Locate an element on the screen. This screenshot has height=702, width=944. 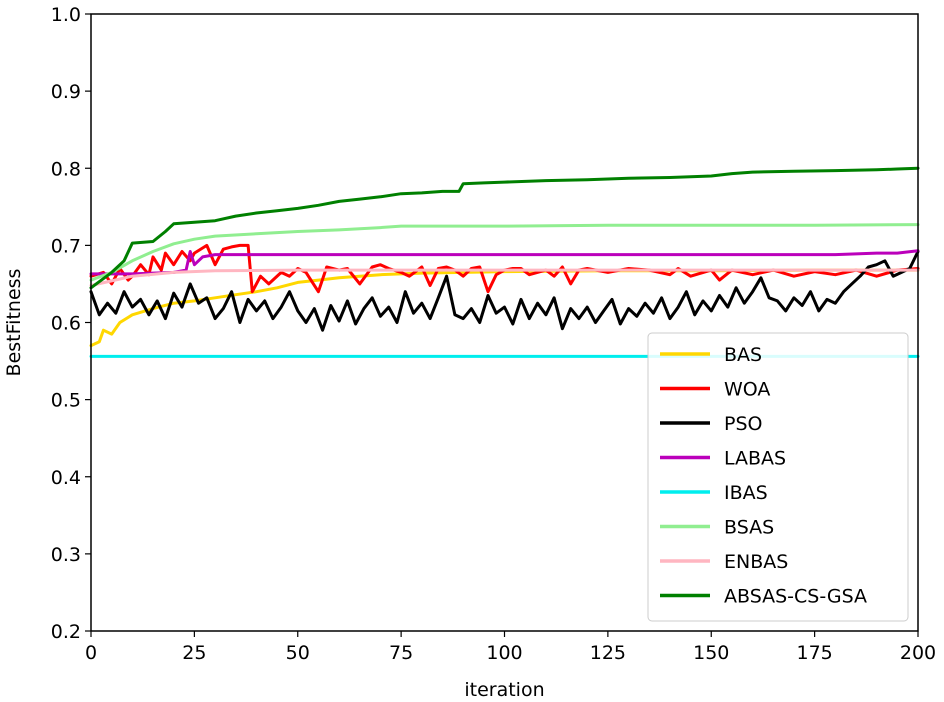
series-line-woa is located at coordinates (504, 268).